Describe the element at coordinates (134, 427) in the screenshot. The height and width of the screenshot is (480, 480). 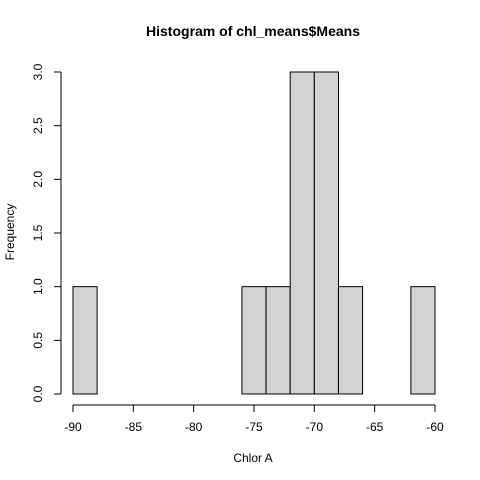
I see `x-tick-label-1: -85` at that location.